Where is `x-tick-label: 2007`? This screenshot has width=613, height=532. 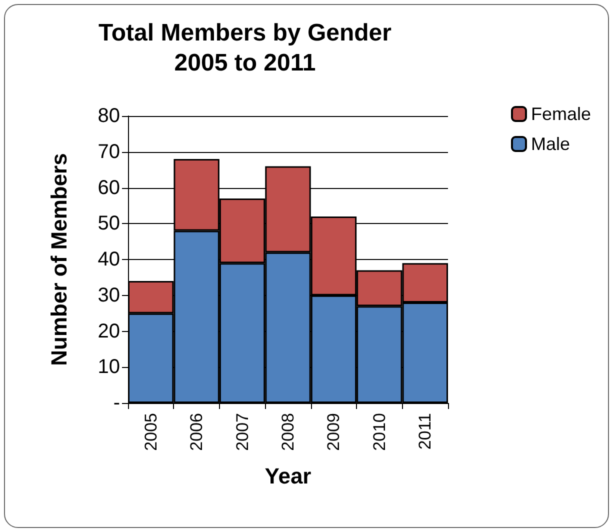 x-tick-label: 2007 is located at coordinates (242, 432).